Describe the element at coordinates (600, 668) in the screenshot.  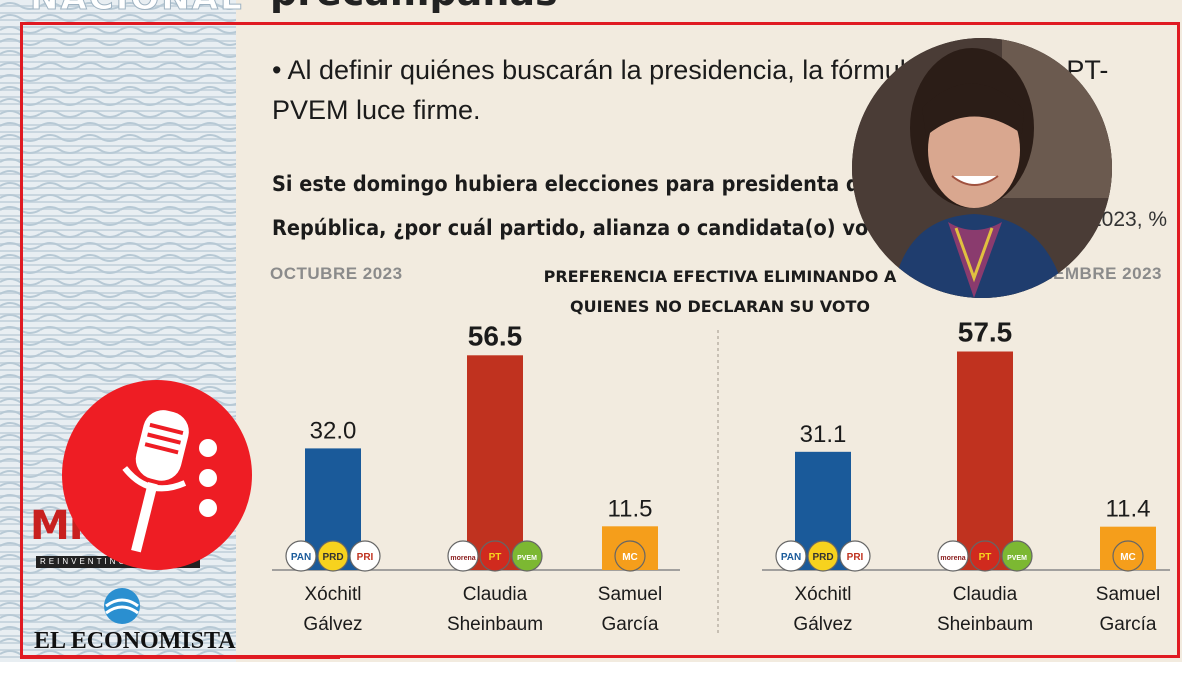
I see `bottom-edge` at that location.